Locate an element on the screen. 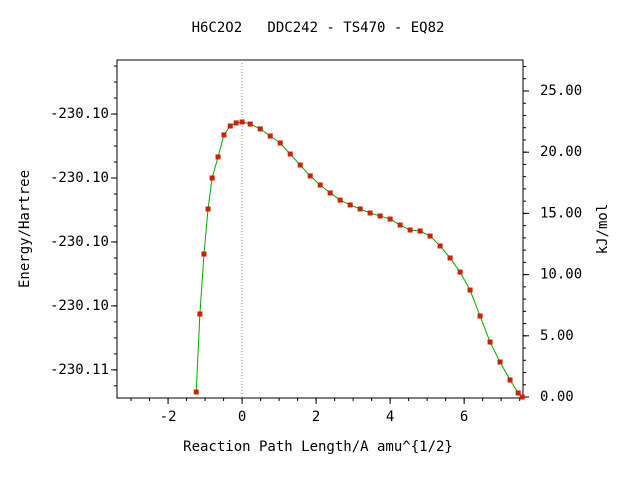  x-tick-label: 6 is located at coordinates (464, 417).